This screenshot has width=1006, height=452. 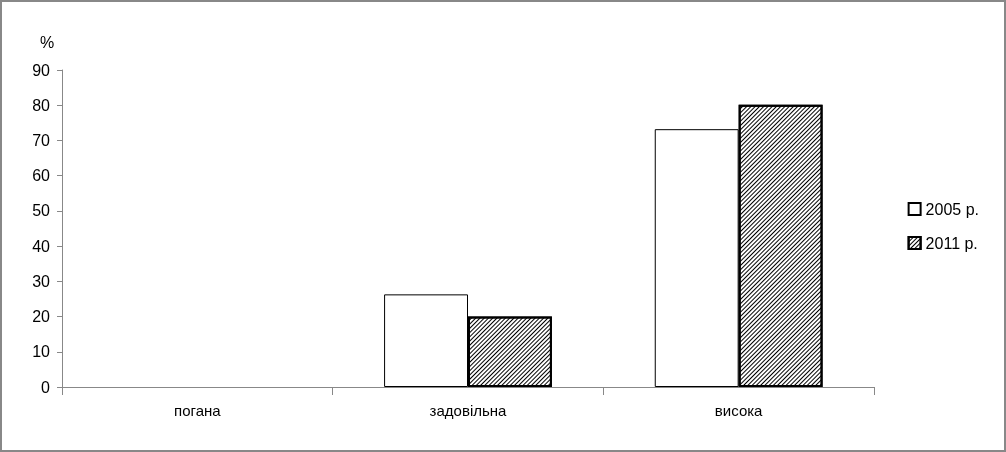 I want to click on y-tick-label: 80, so click(x=41, y=105).